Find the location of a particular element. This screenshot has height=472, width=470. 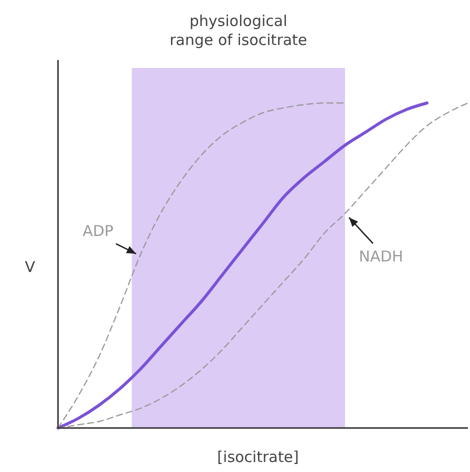

text: physiological range of isocitrate is located at coordinates (239, 30).